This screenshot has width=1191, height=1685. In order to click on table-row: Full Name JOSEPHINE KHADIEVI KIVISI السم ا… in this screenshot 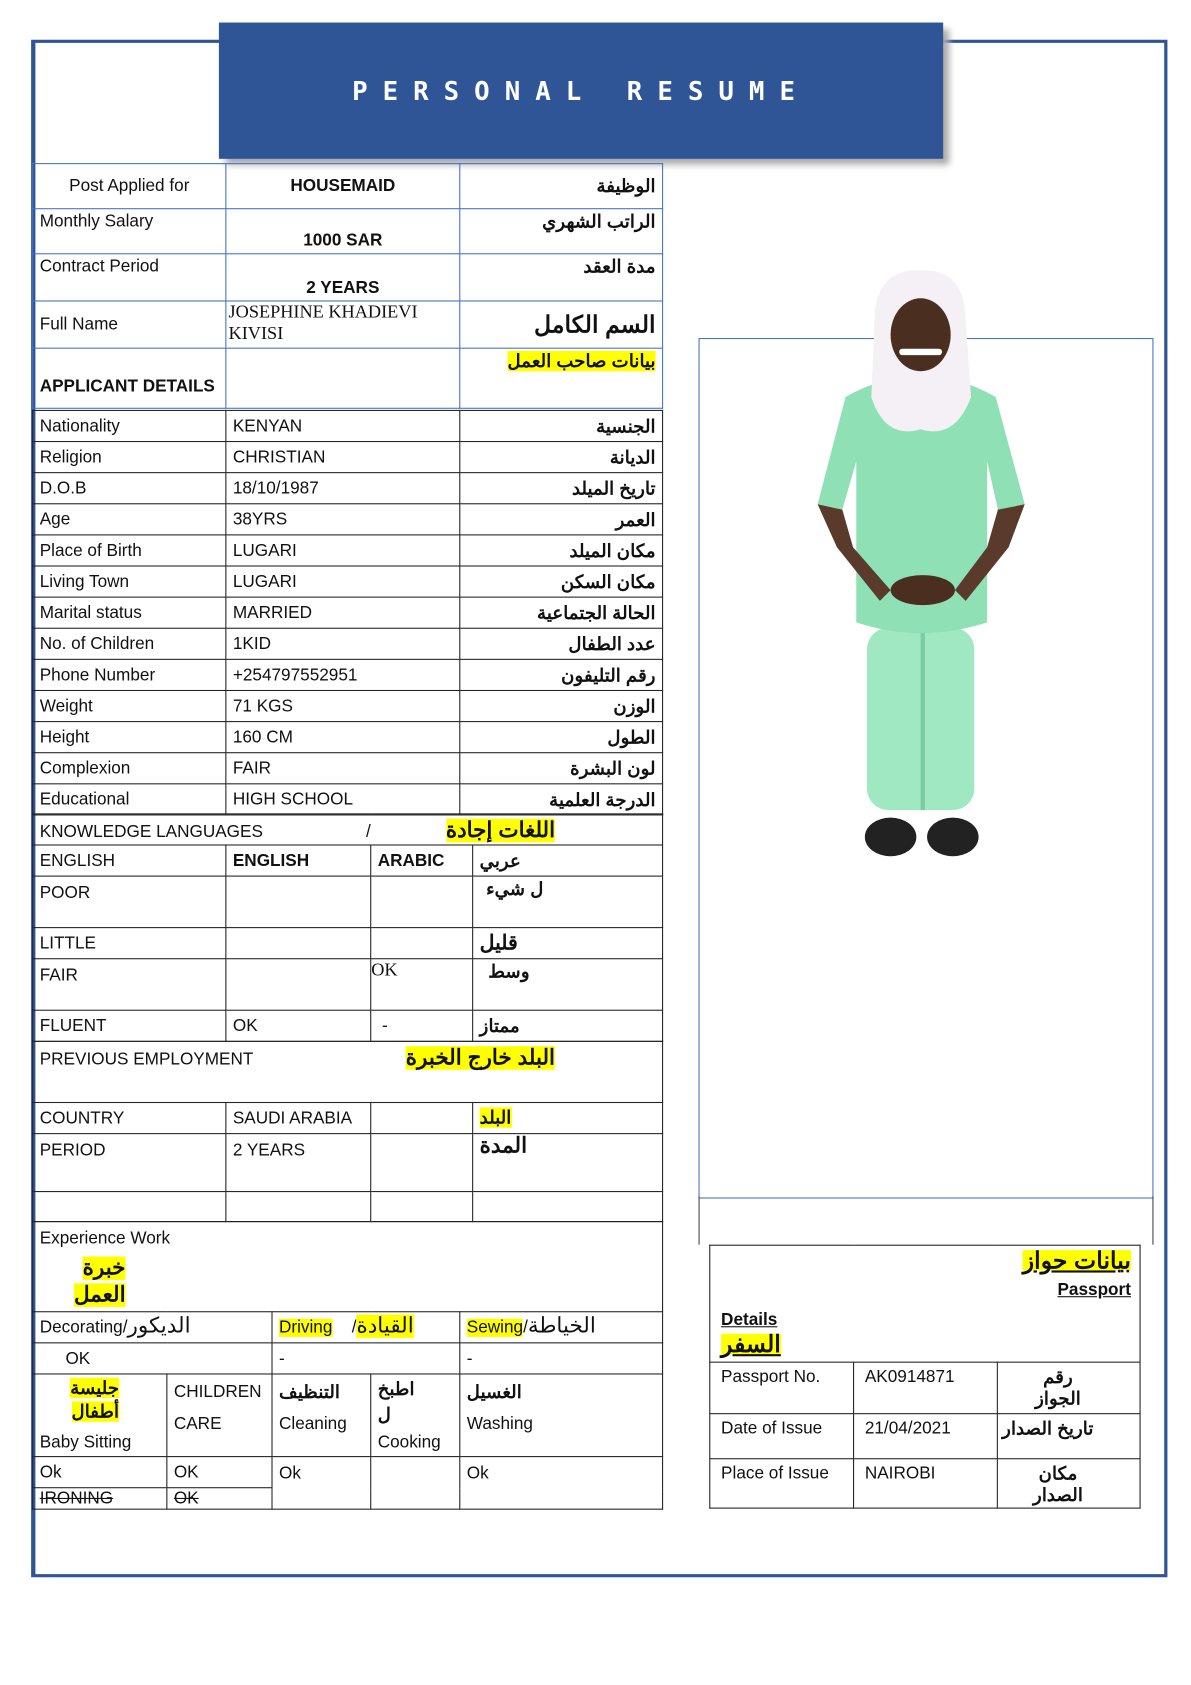, I will do `click(348, 324)`.